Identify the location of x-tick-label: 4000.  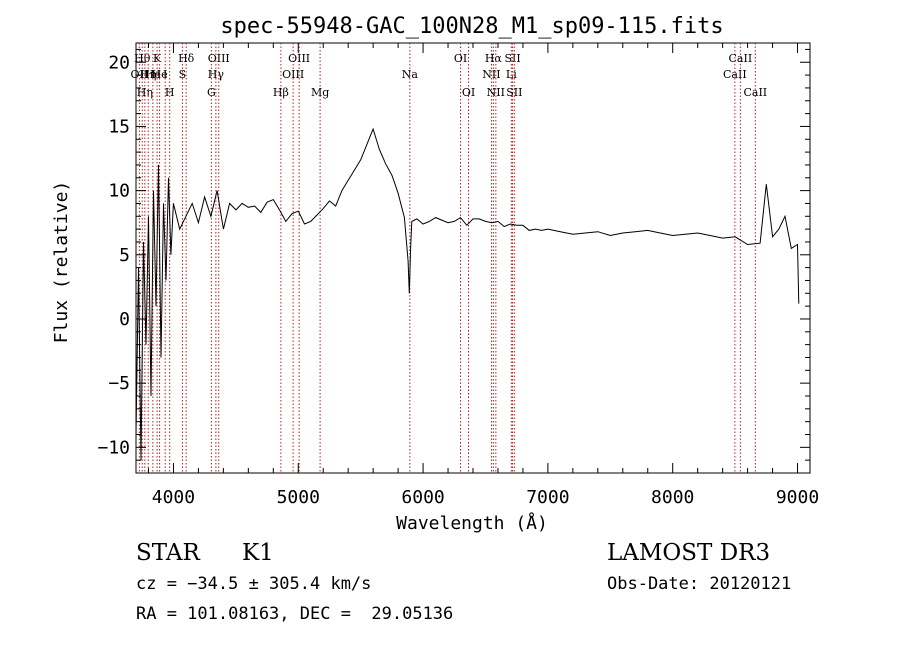
(173, 497).